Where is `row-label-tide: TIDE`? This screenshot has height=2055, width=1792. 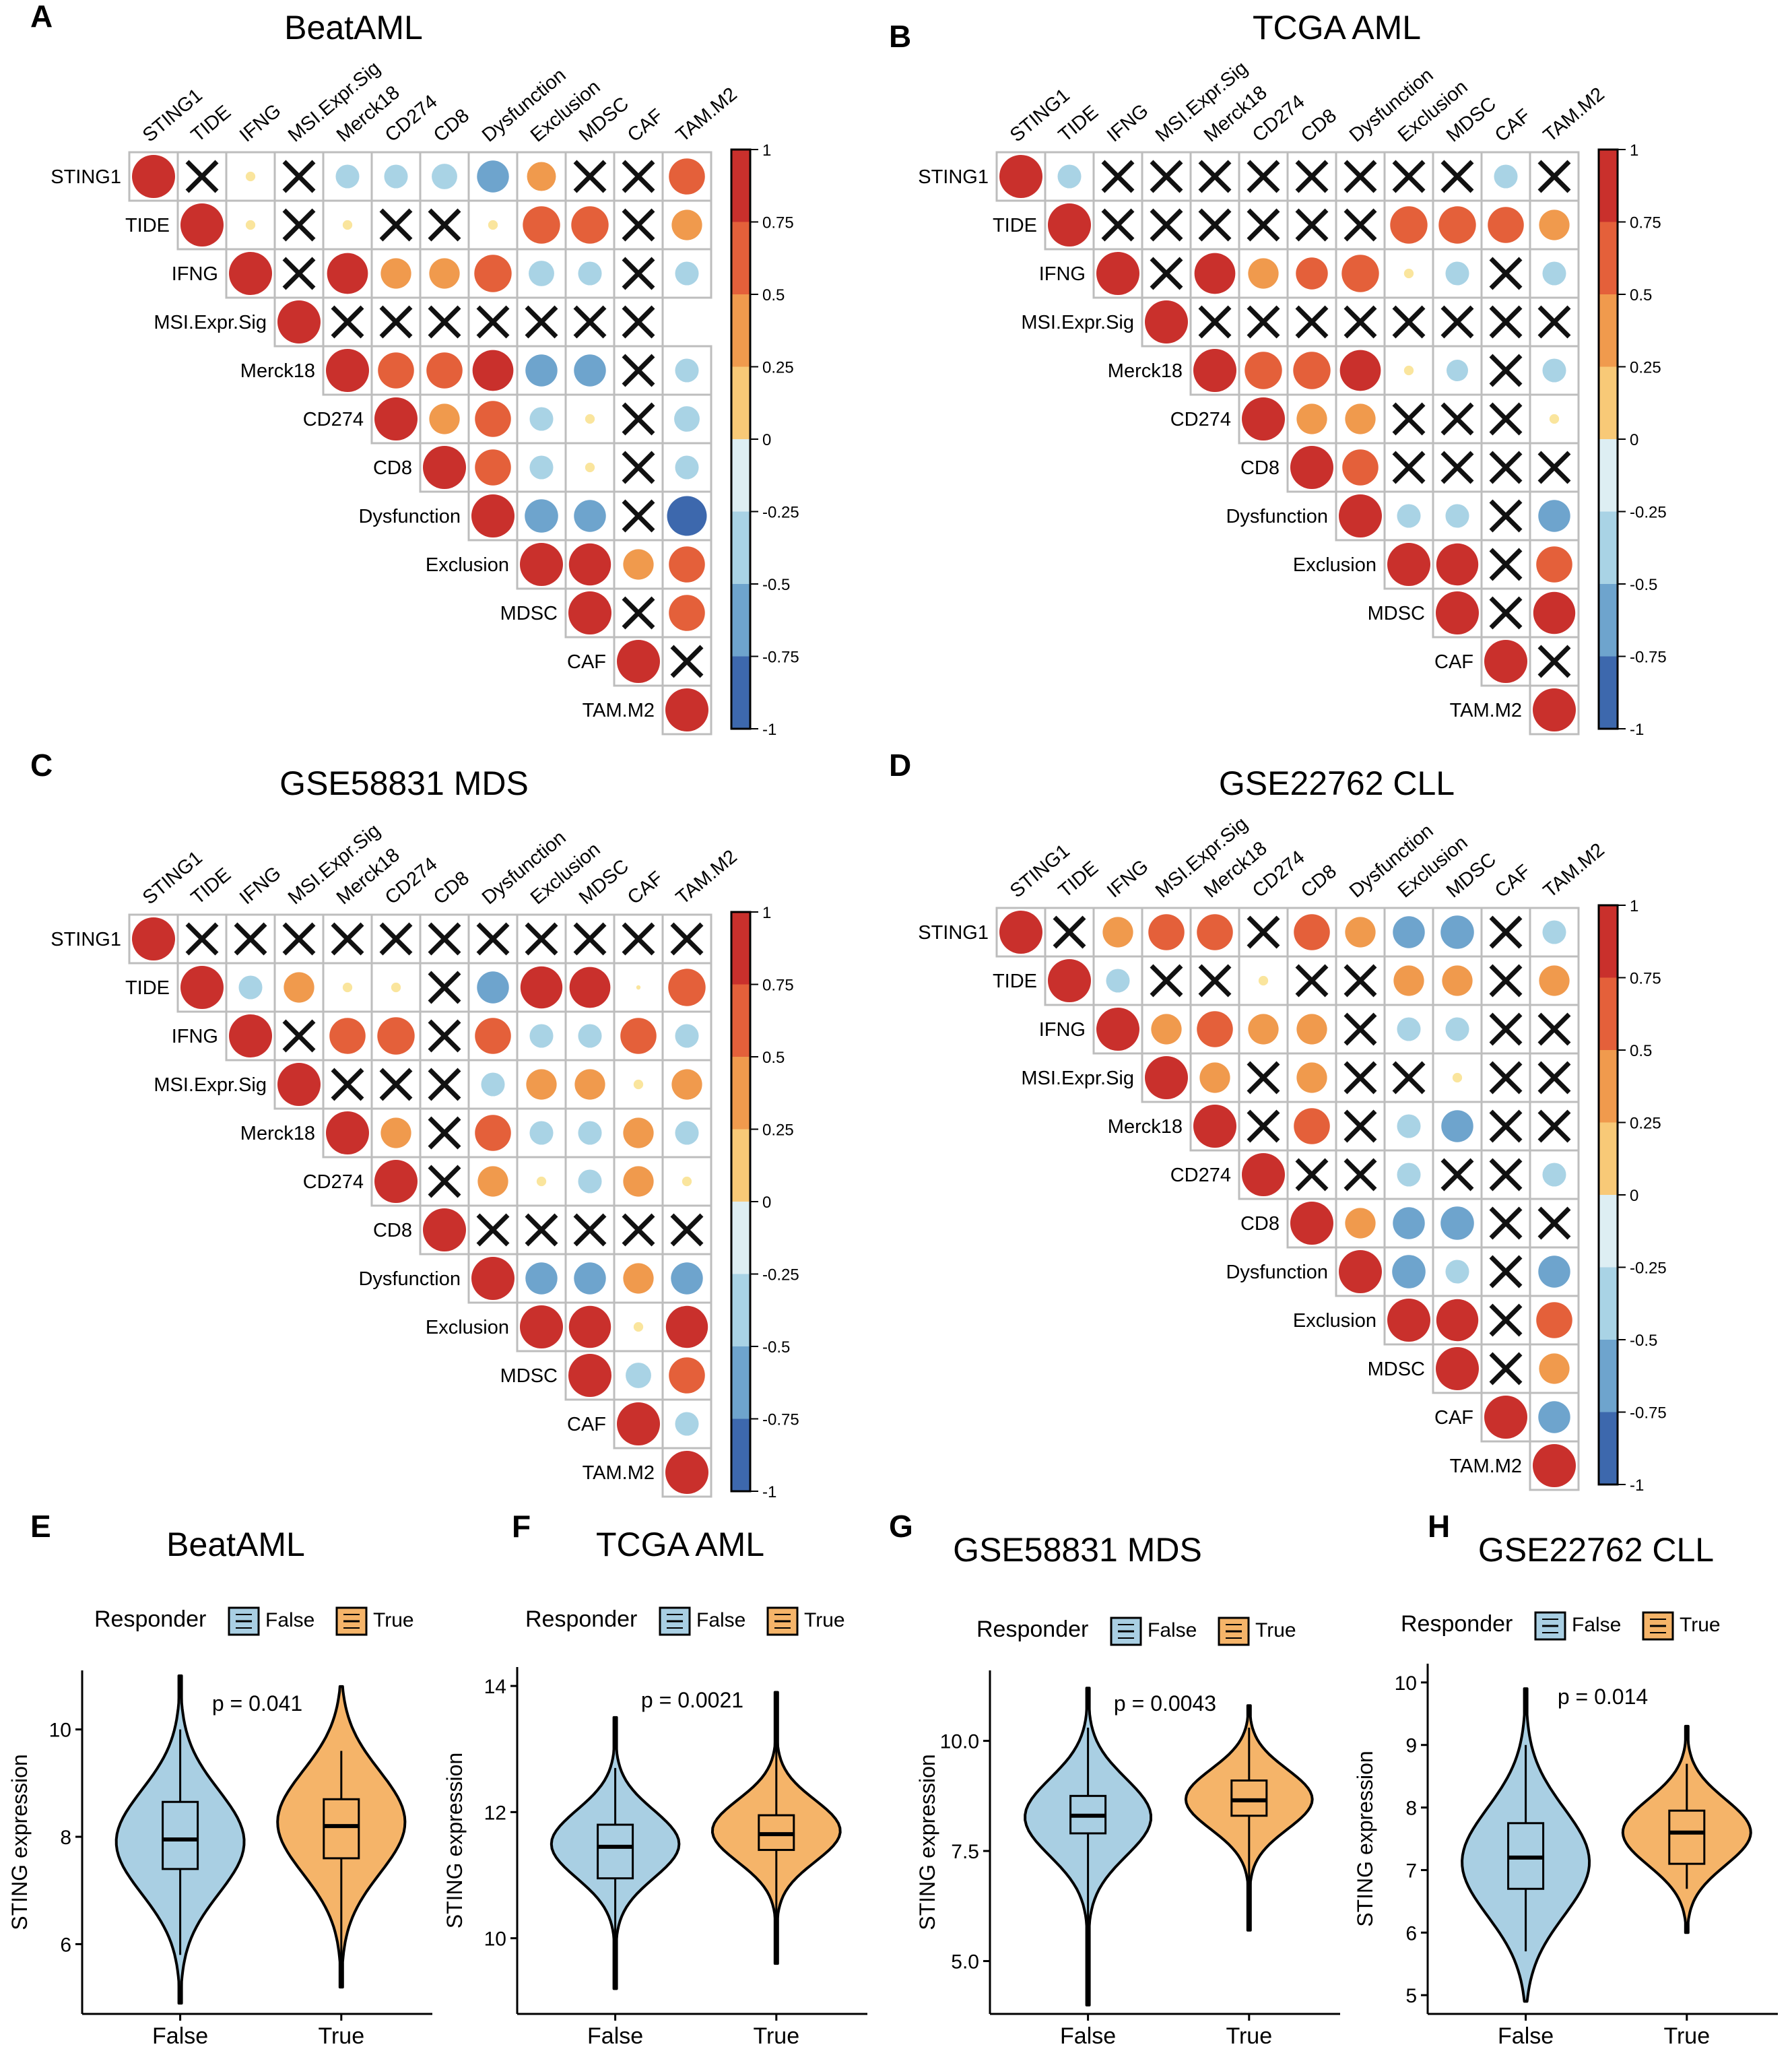
row-label-tide: TIDE is located at coordinates (147, 988).